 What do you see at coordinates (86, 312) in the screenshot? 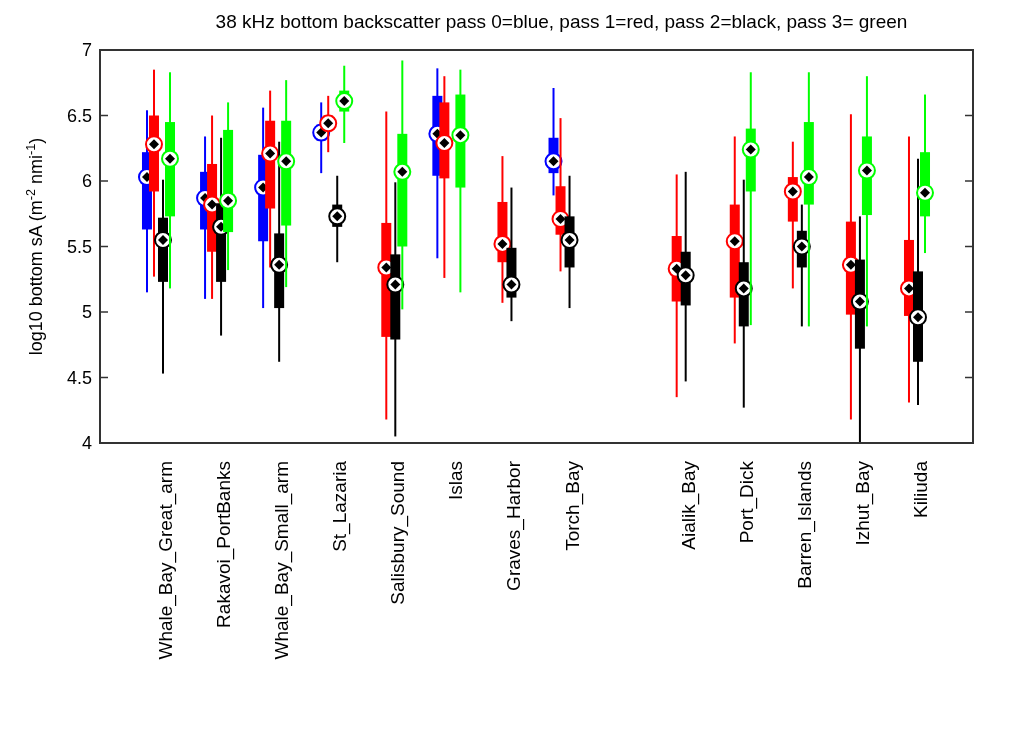
I see `y-tick-label: 5` at bounding box center [86, 312].